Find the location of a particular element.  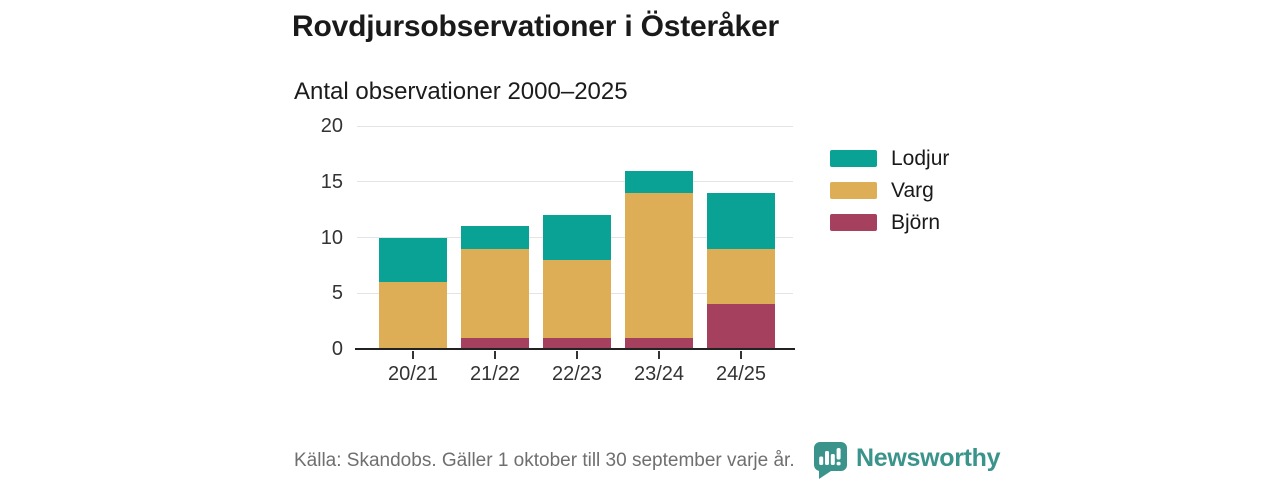

x-axis-label: 21/22 is located at coordinates (495, 374).